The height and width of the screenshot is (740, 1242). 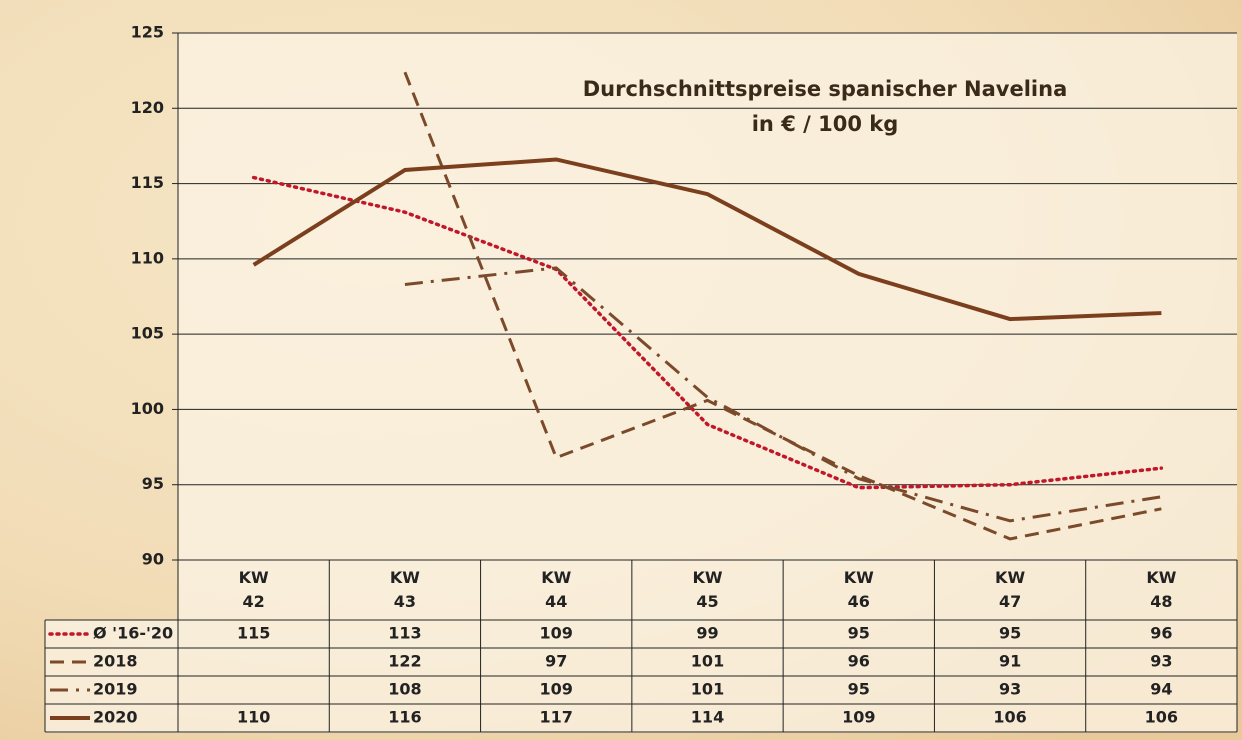 I want to click on table-value: 114, so click(x=707, y=717).